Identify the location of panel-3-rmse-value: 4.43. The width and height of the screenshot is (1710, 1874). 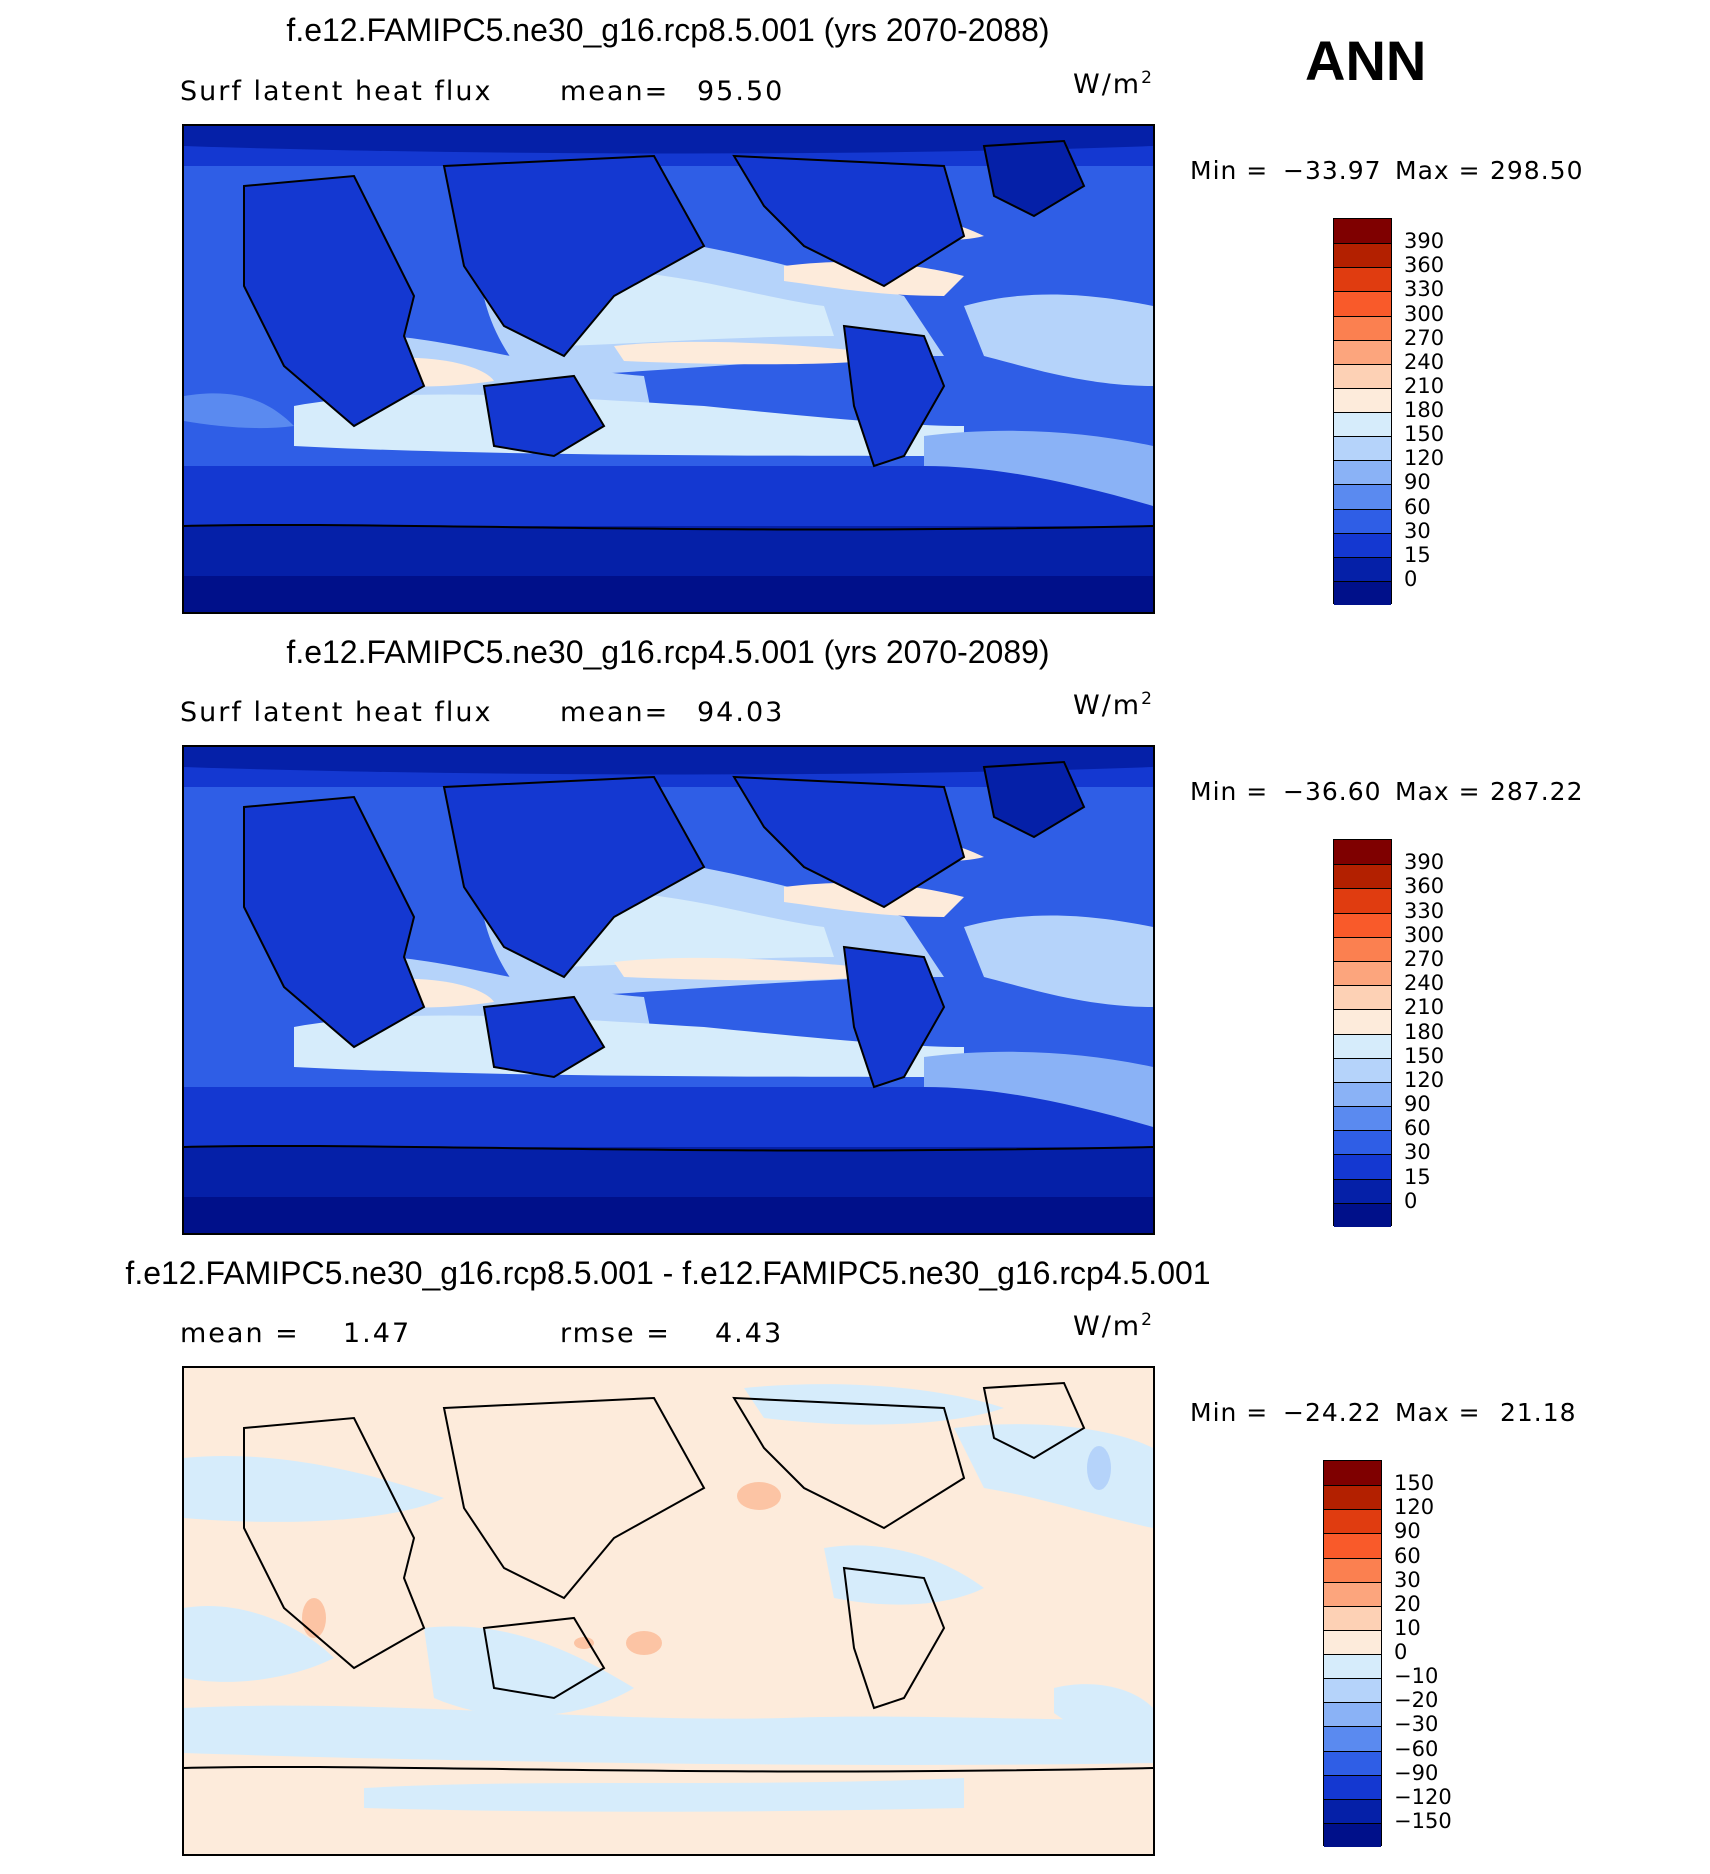
(749, 1333).